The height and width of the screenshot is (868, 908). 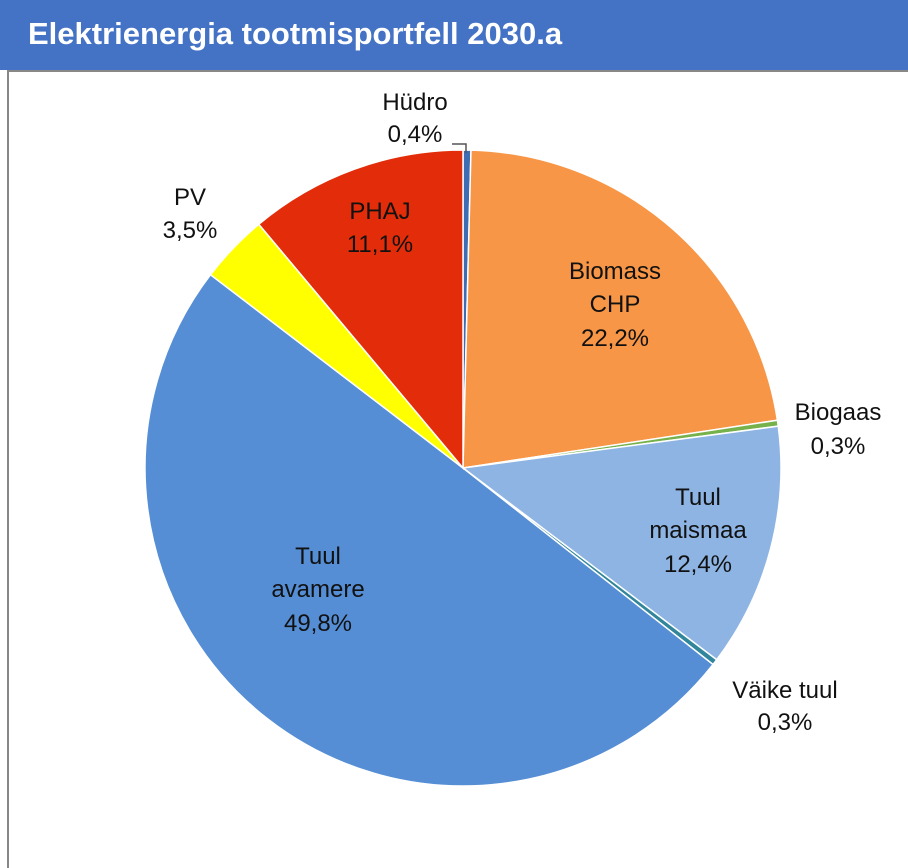 I want to click on value-label: 49,8%, so click(x=318, y=623).